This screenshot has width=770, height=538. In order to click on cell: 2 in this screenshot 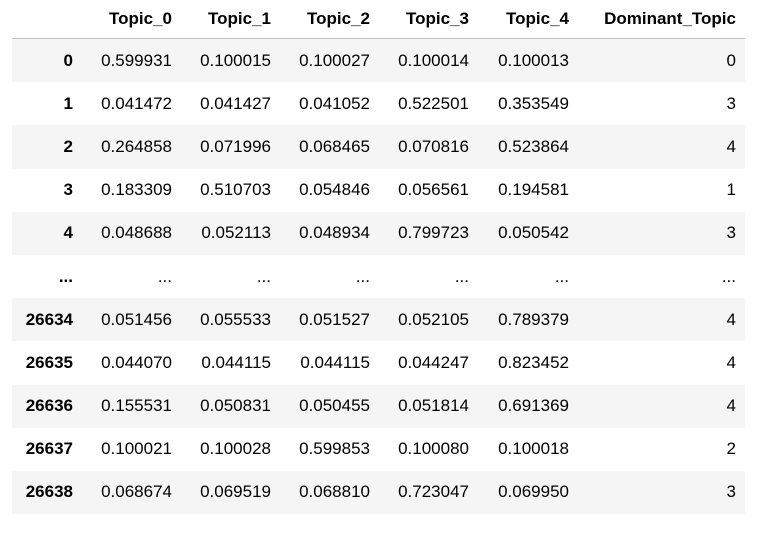, I will do `click(731, 449)`.